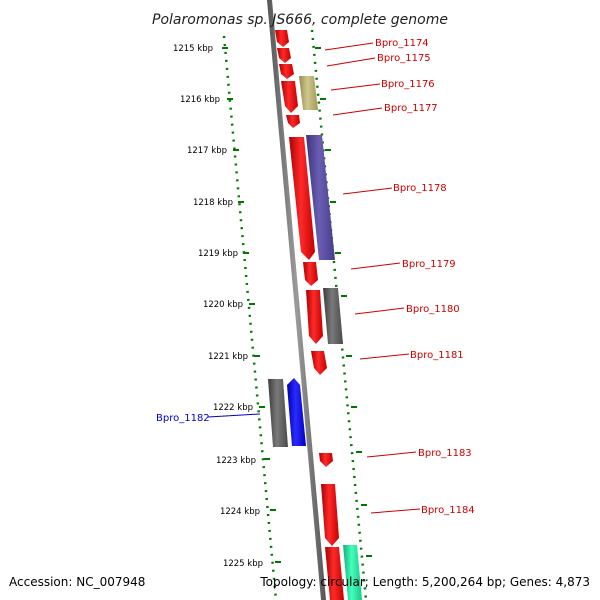  I want to click on gene-label-bpro-1181: Bpro_1181, so click(437, 355).